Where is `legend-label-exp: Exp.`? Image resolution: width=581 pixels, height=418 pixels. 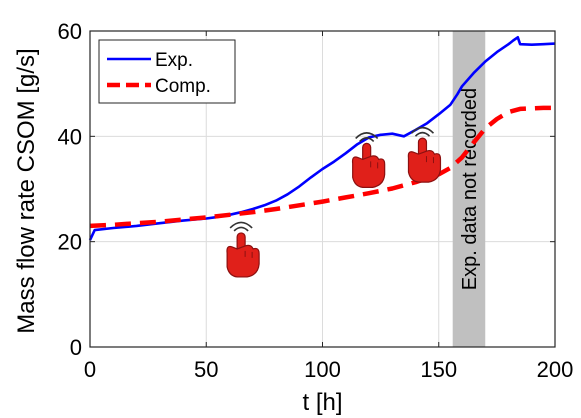 legend-label-exp: Exp. is located at coordinates (174, 60).